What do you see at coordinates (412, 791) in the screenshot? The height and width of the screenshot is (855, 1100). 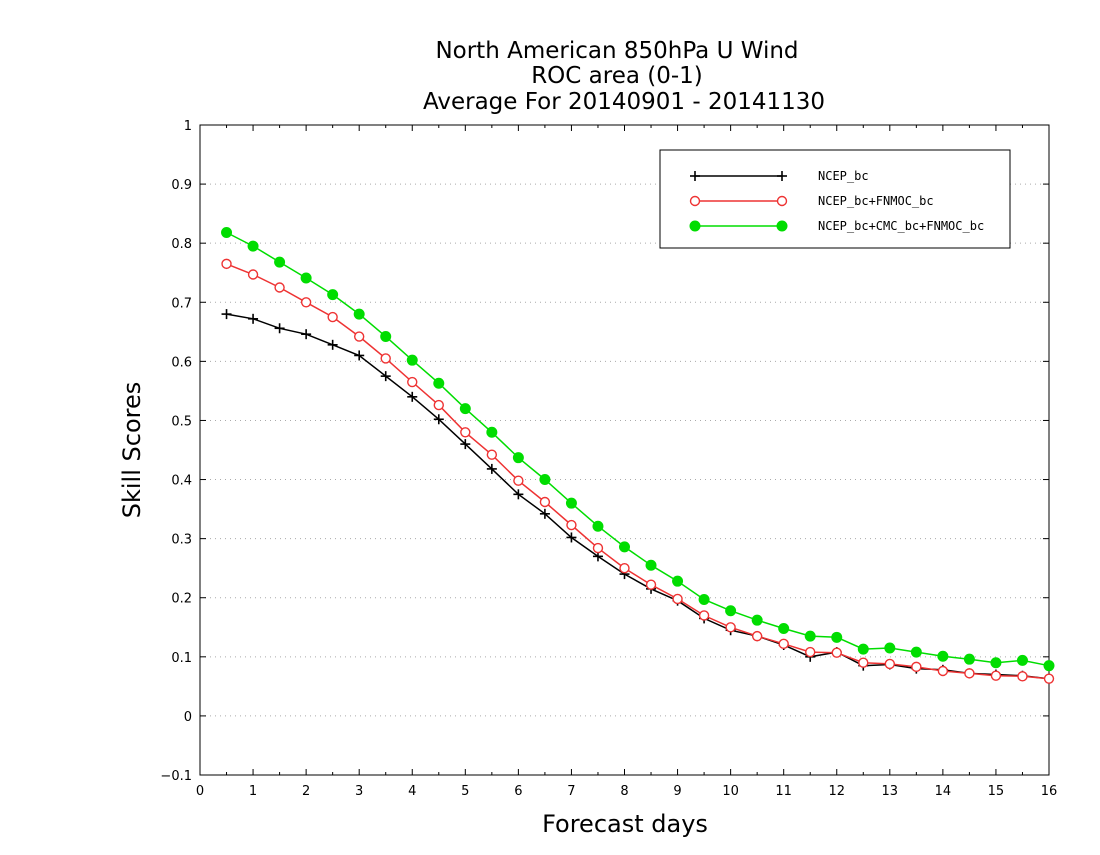 I see `x-tick-label: 4` at bounding box center [412, 791].